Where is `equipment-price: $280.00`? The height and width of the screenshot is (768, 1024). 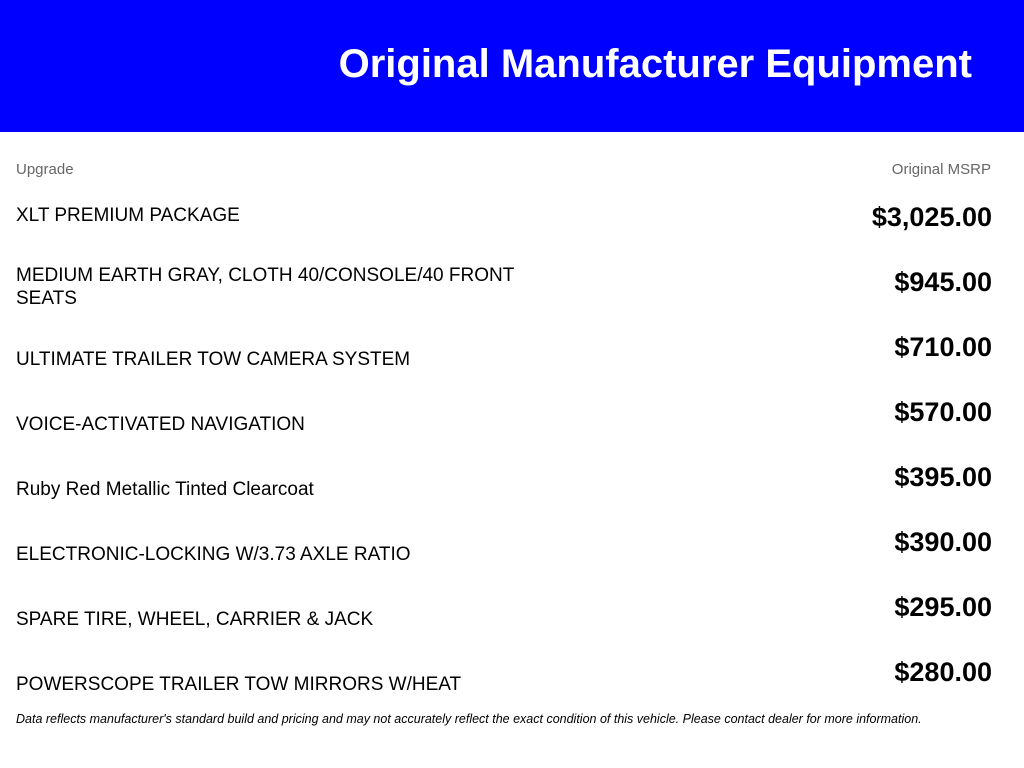
equipment-price: $280.00 is located at coordinates (943, 672).